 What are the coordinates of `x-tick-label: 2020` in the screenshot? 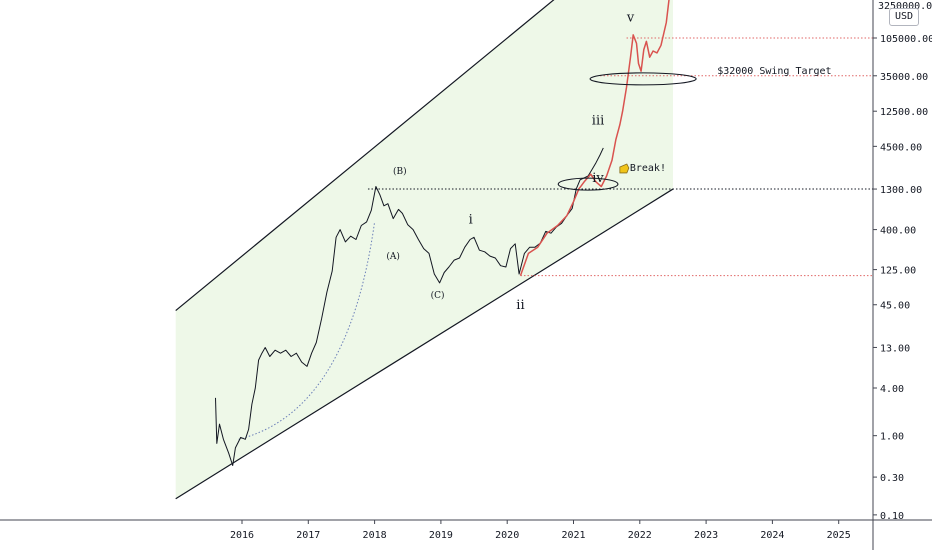 It's located at (507, 535).